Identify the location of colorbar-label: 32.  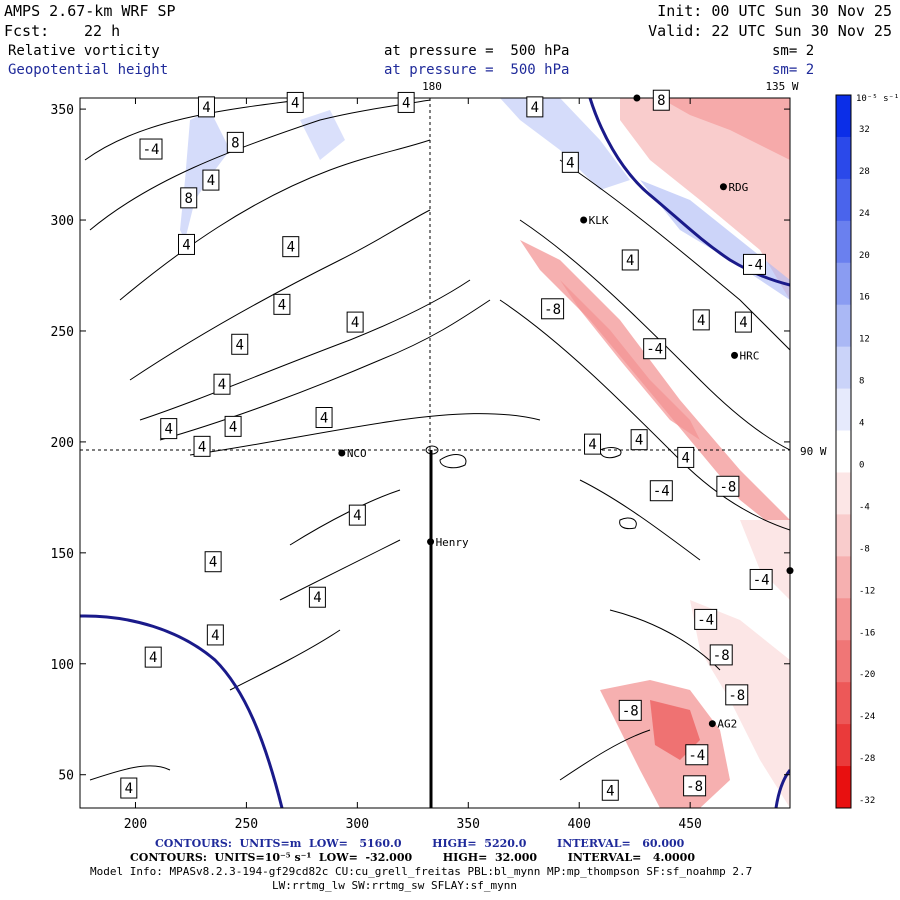
(864, 130).